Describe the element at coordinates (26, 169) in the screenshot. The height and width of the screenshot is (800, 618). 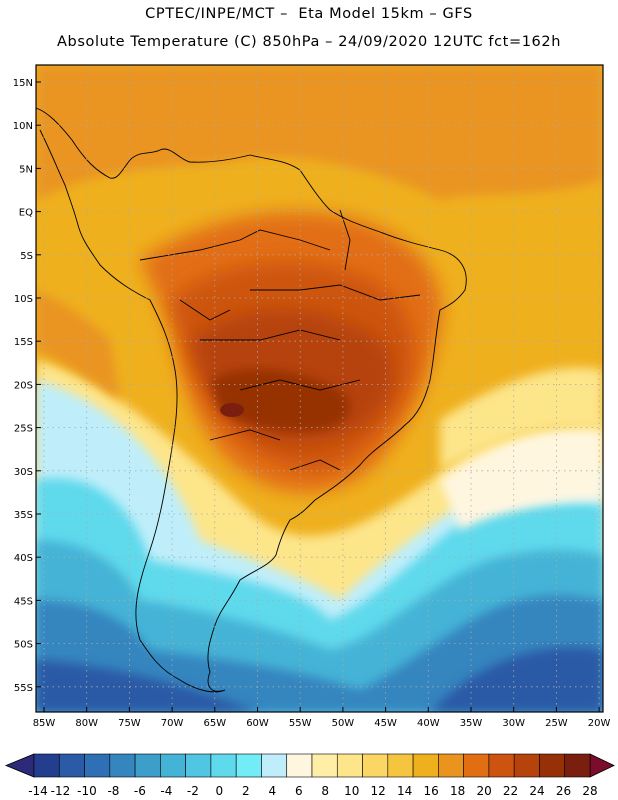
I see `lat-label: 5N` at that location.